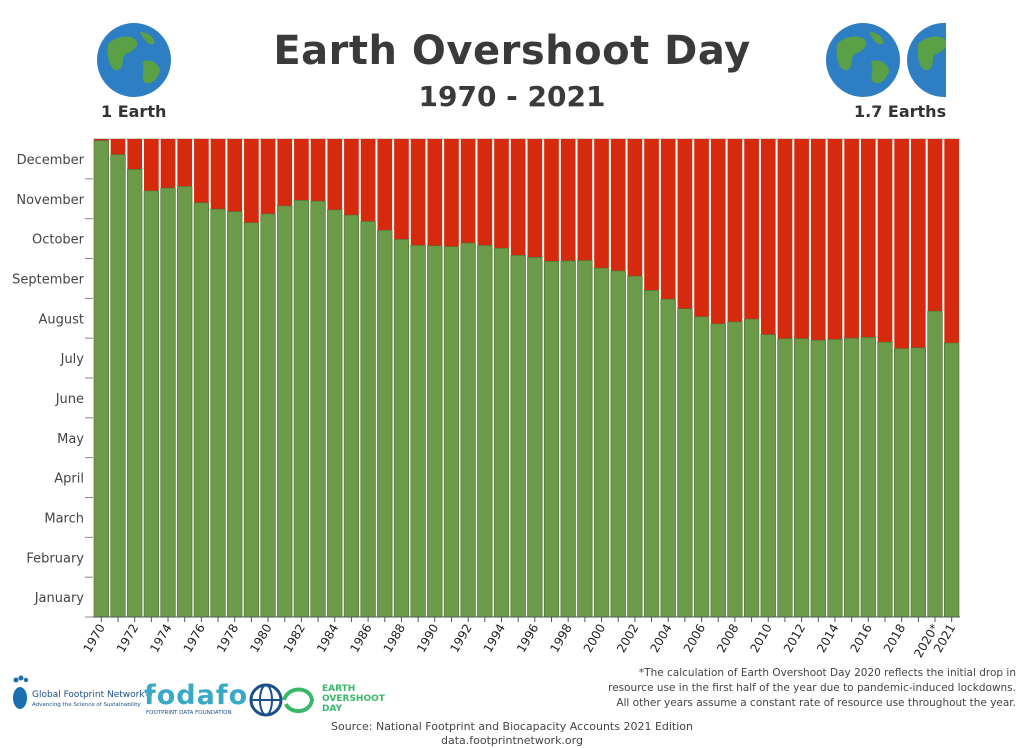  Describe the element at coordinates (48, 279) in the screenshot. I see `y-tick-label: September` at that location.